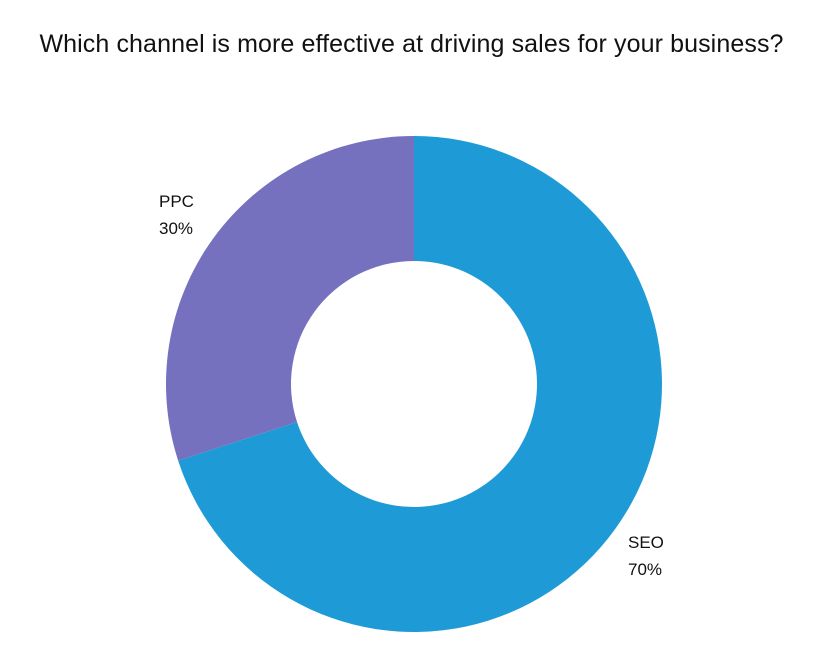 This screenshot has width=823, height=649. What do you see at coordinates (645, 569) in the screenshot?
I see `slice-value-seo: 70%` at bounding box center [645, 569].